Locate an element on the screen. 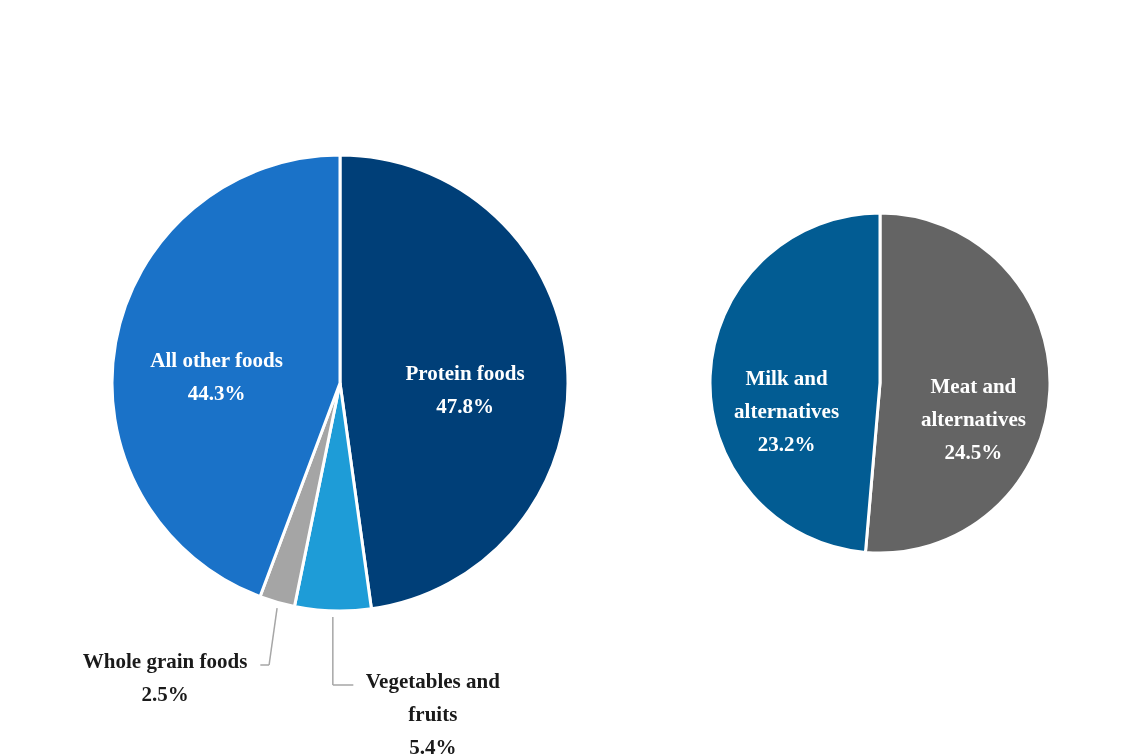  data-label: 24.5% is located at coordinates (973, 452).